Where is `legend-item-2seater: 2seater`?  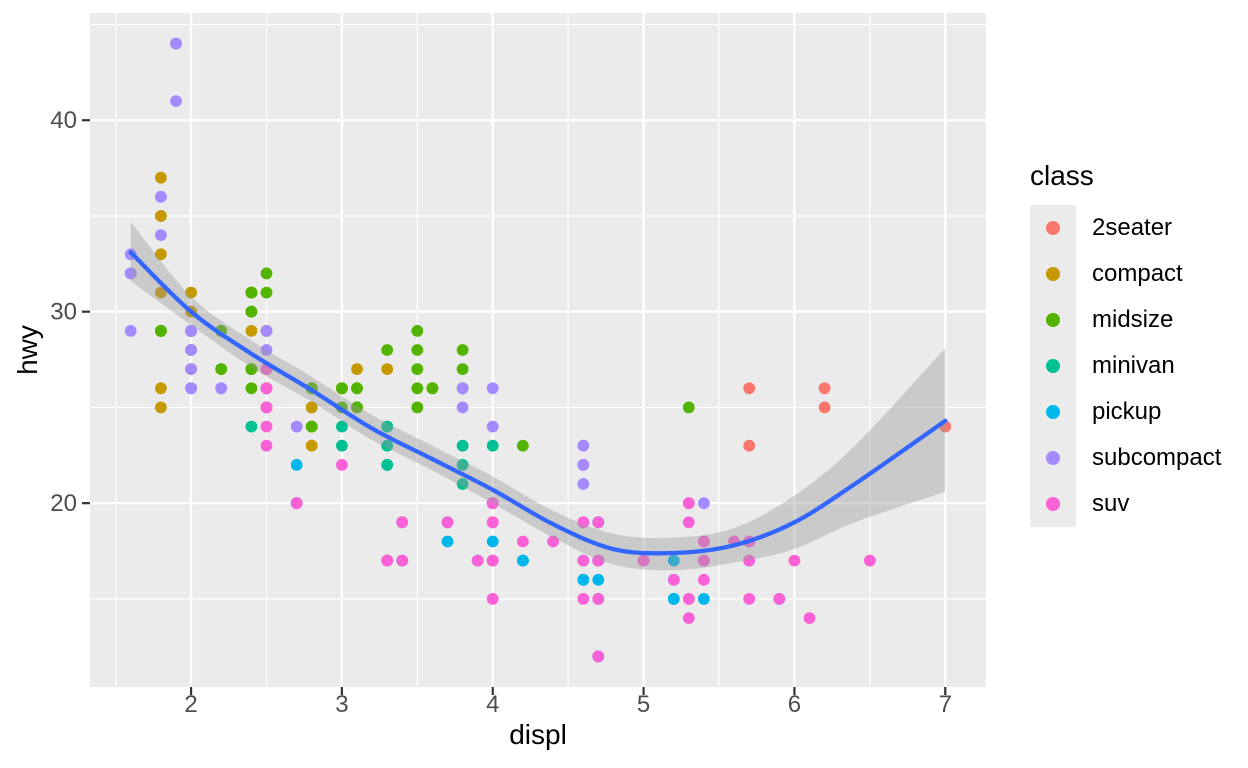
legend-item-2seater: 2seater is located at coordinates (1125, 228).